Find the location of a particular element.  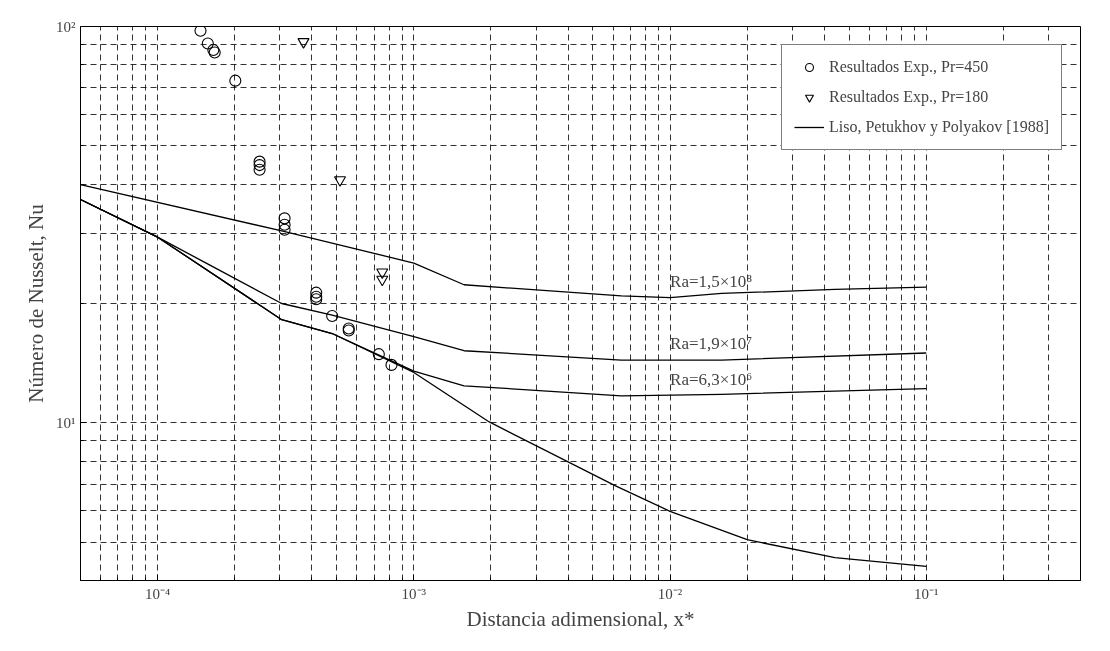

x-tick-label: 10⁻³ is located at coordinates (414, 593).